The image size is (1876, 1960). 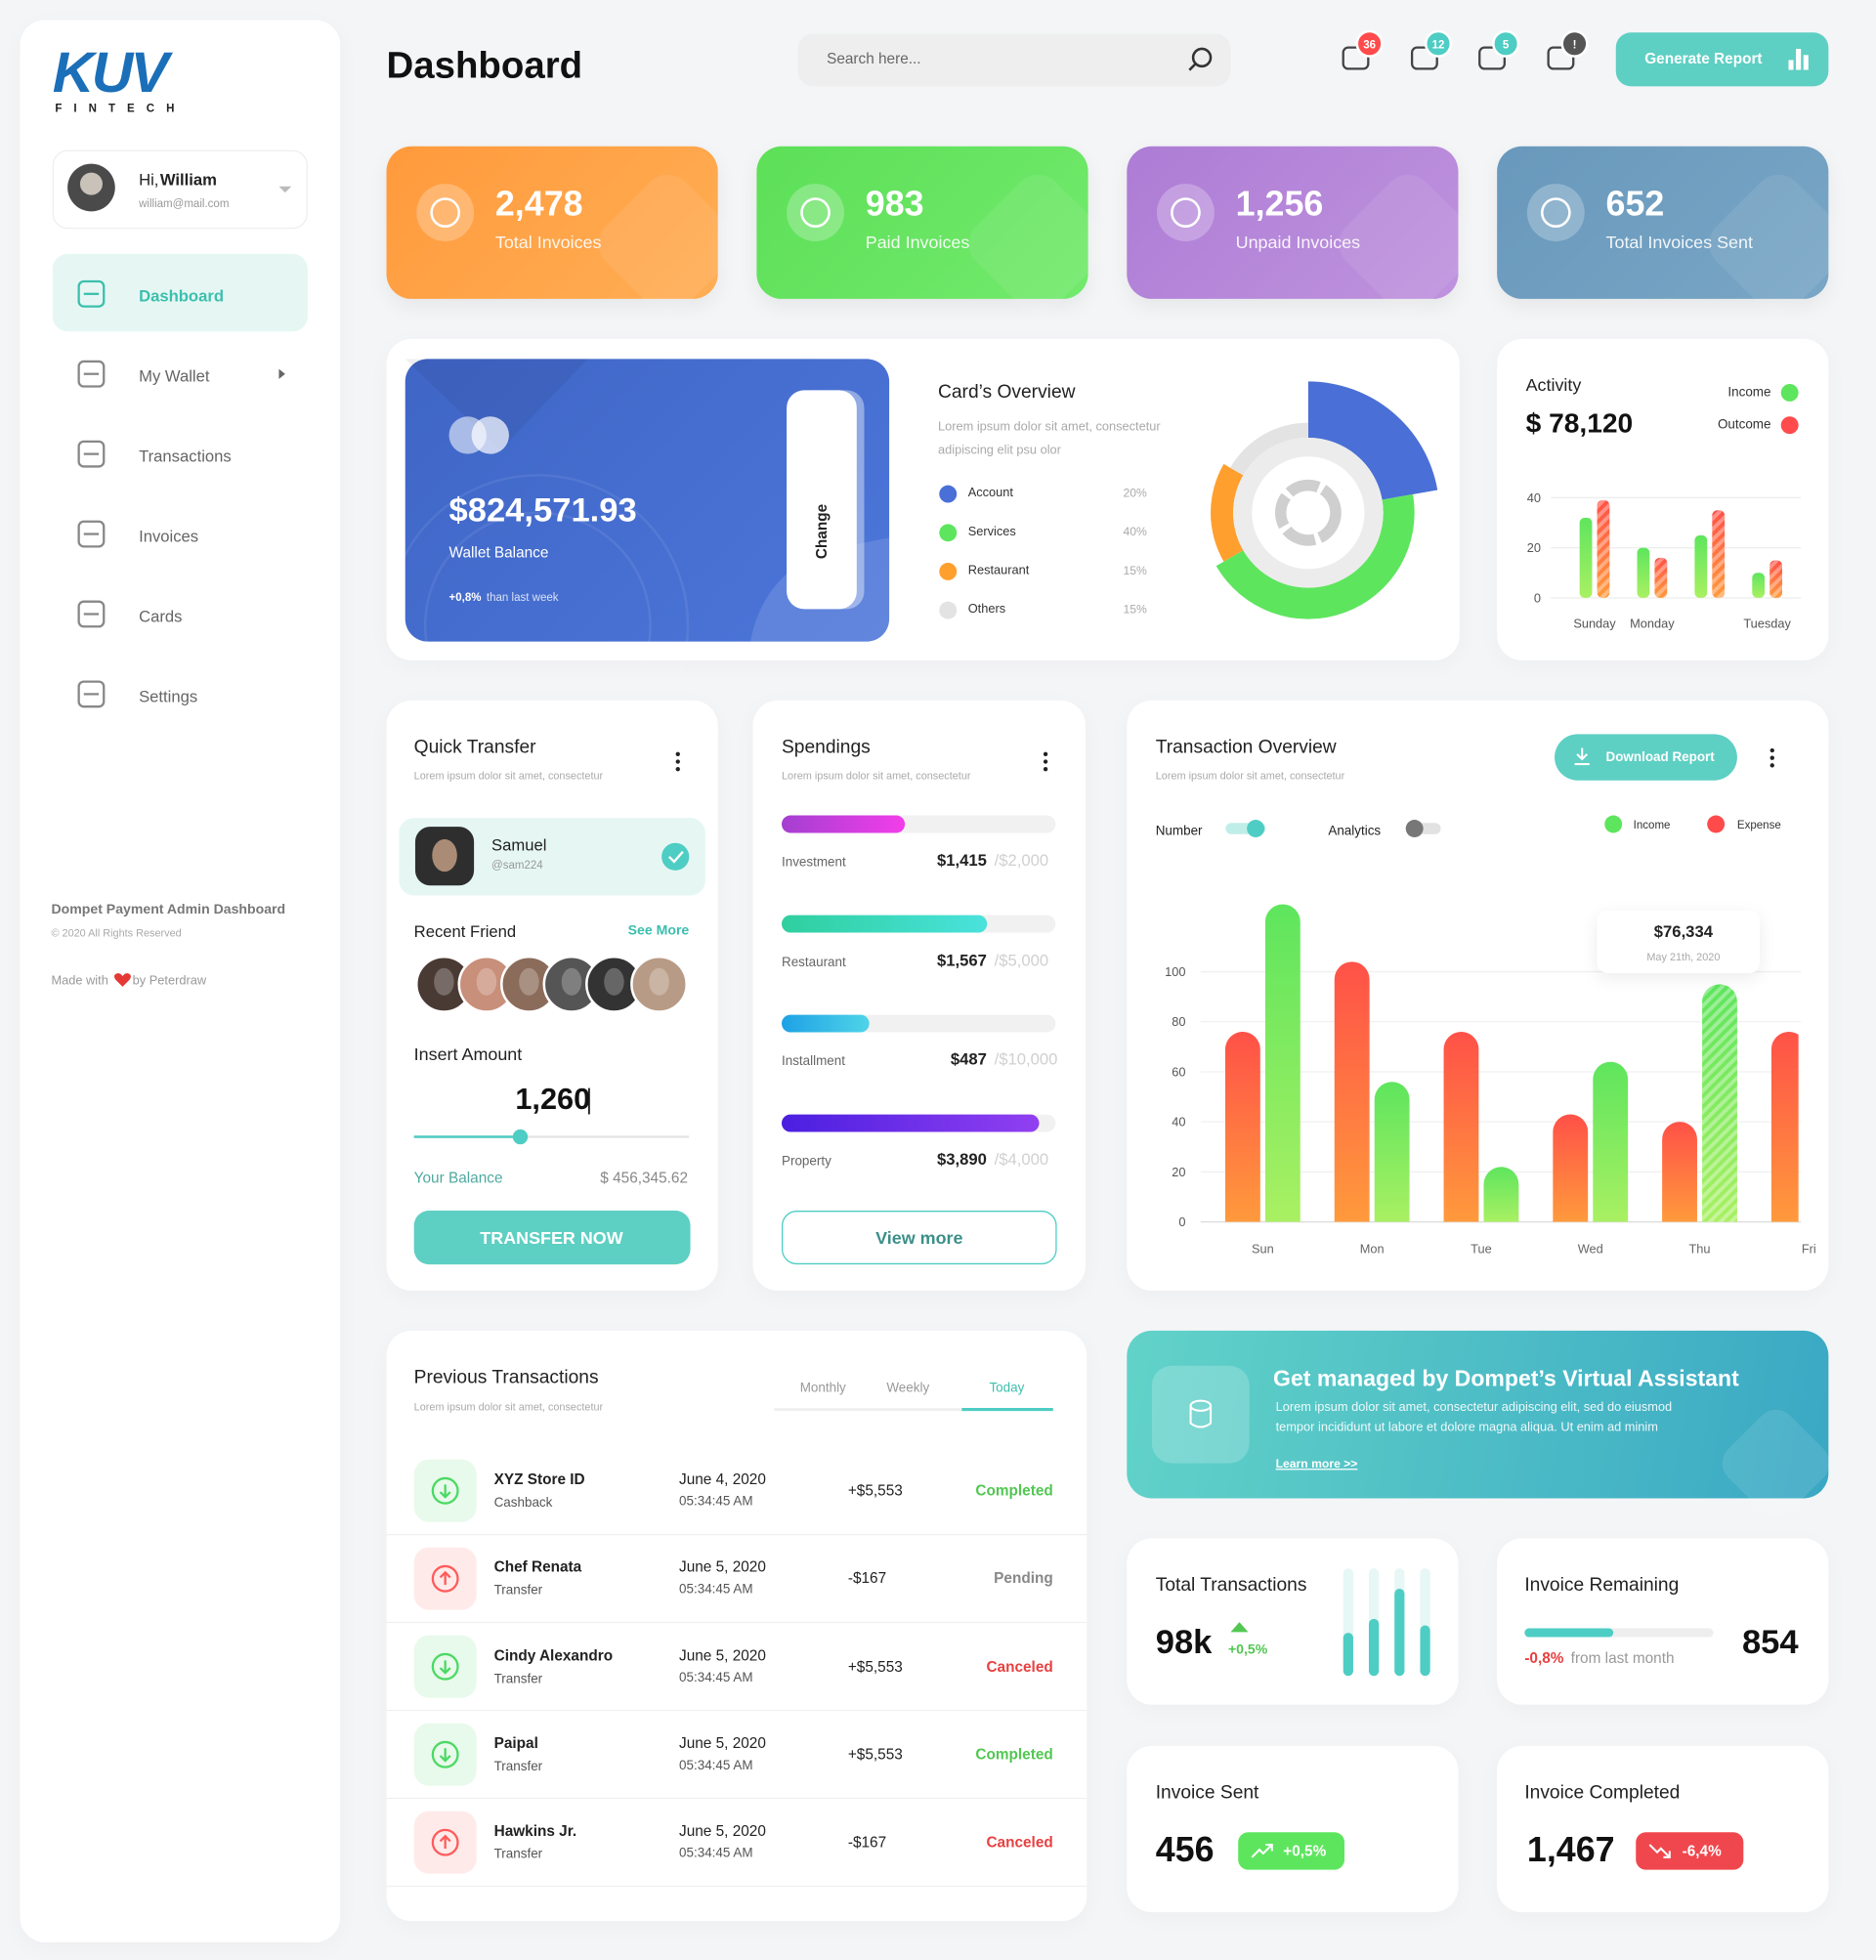 I want to click on transfer-label: TRANSFER NOW, so click(x=551, y=1237).